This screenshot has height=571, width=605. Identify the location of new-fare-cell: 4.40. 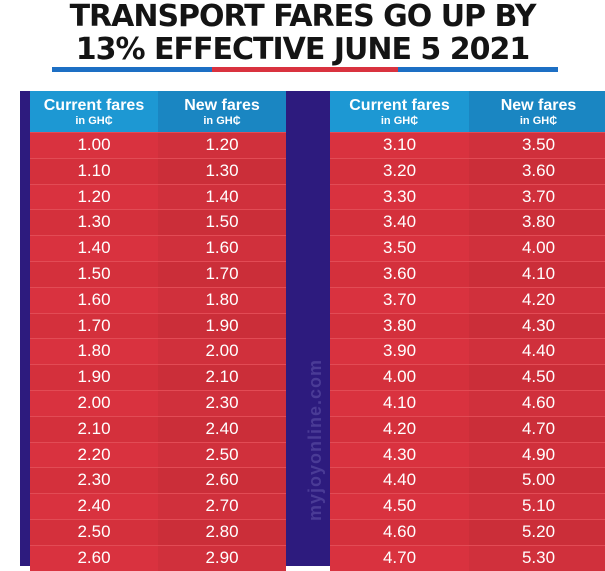
(537, 352).